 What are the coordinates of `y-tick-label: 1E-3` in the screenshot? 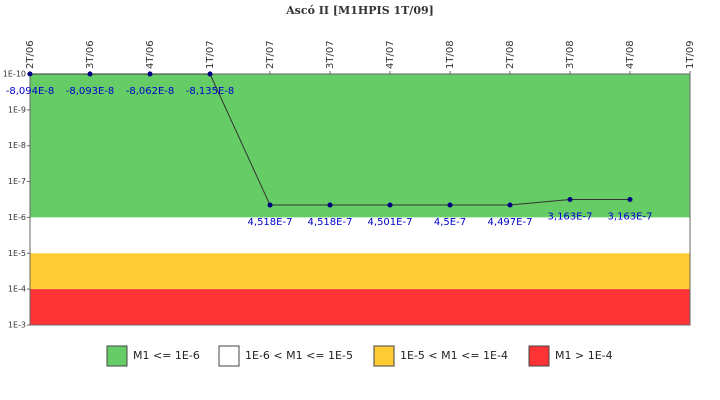 It's located at (17, 325).